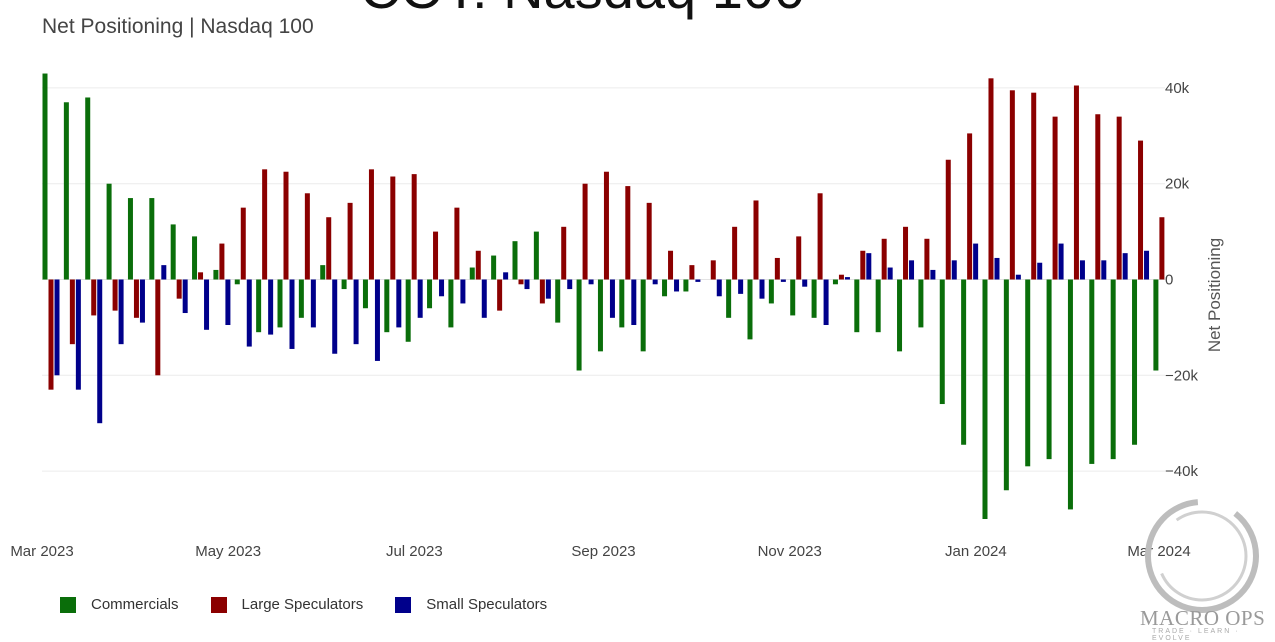 This screenshot has width=1275, height=642. What do you see at coordinates (1196, 635) in the screenshot?
I see `logo-tagline: TRADE · LEARN · EVOLVE` at bounding box center [1196, 635].